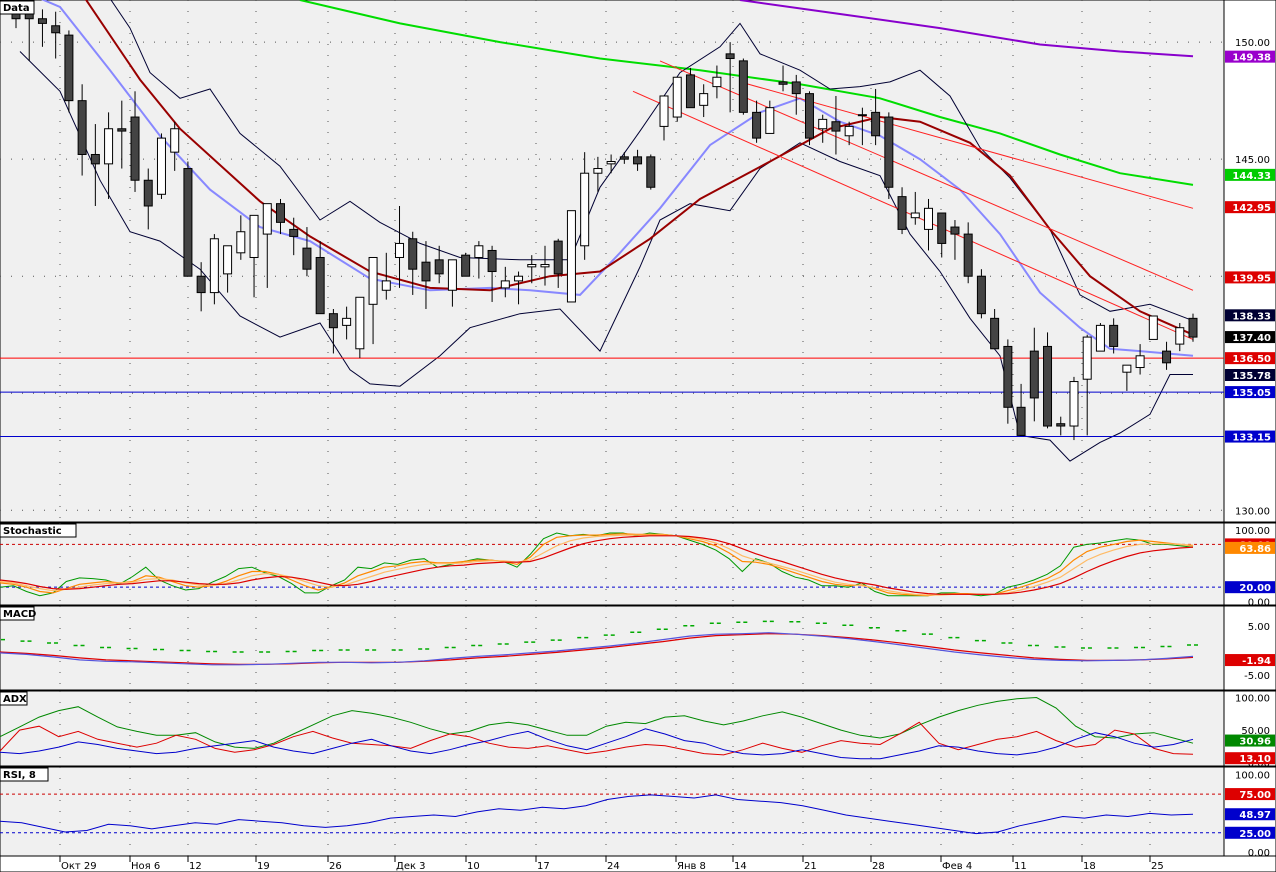 Image resolution: width=1276 pixels, height=872 pixels. I want to click on time-tick-label: 26, so click(335, 866).